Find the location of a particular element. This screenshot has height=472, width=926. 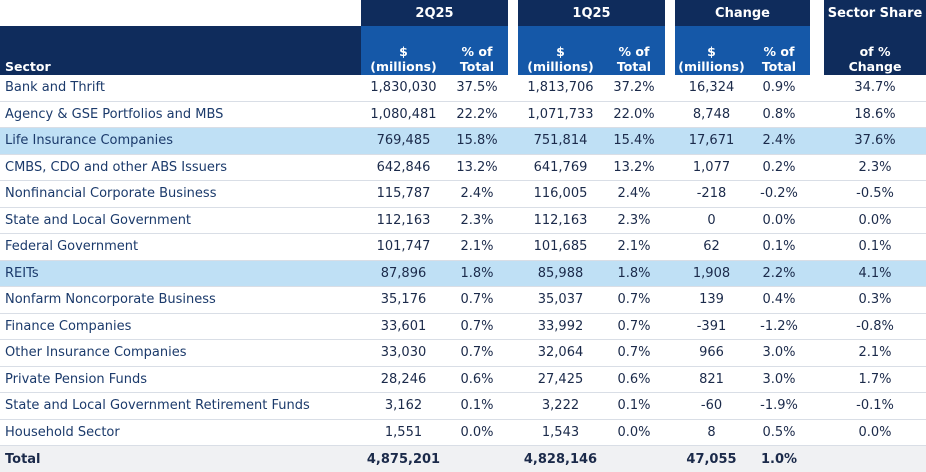

group-header-1q25: 1Q25 is located at coordinates (591, 13).